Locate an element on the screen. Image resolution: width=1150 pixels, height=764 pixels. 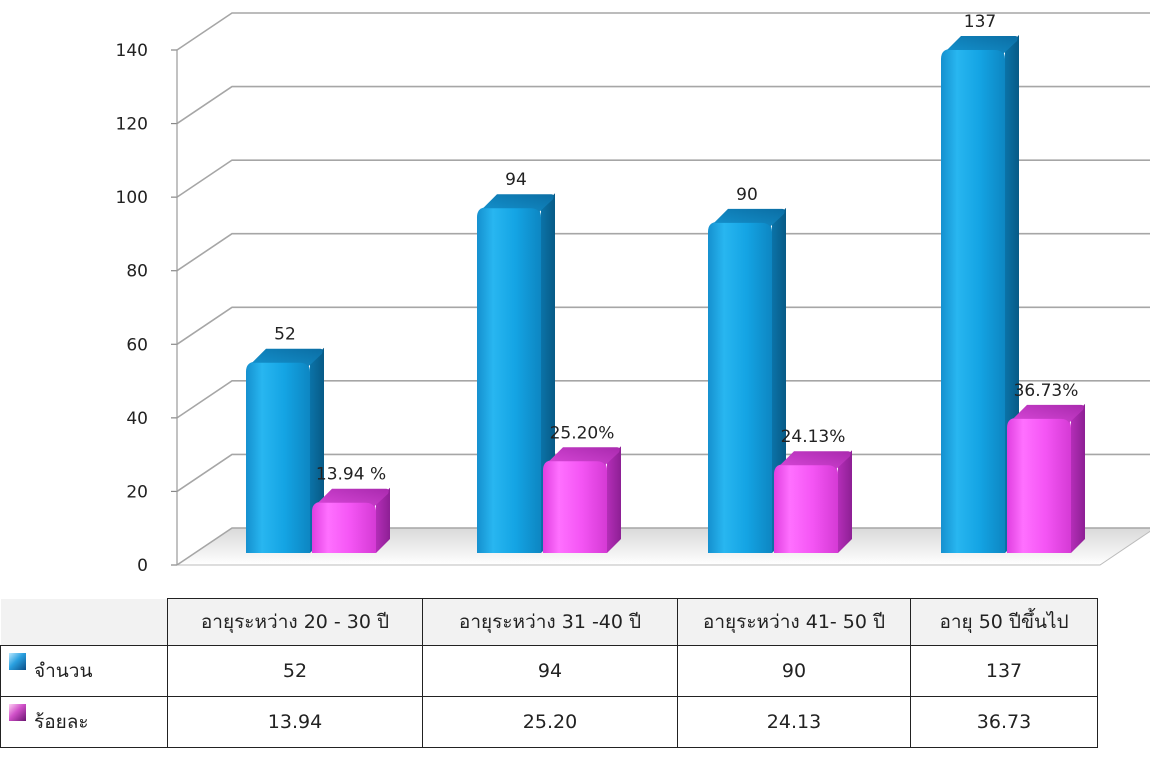
legend-swatch-blue-icon is located at coordinates (17, 661).